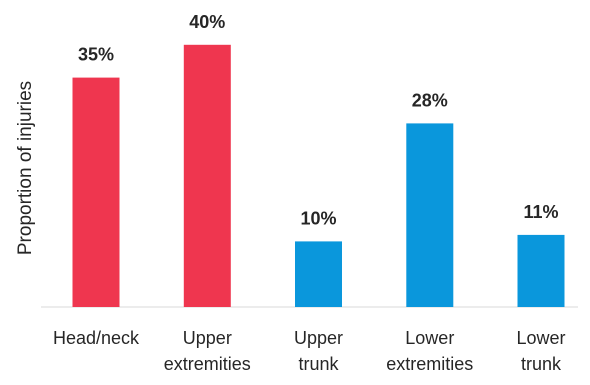 This screenshot has width=590, height=385. What do you see at coordinates (207, 351) in the screenshot?
I see `category-label: Upper extremities` at bounding box center [207, 351].